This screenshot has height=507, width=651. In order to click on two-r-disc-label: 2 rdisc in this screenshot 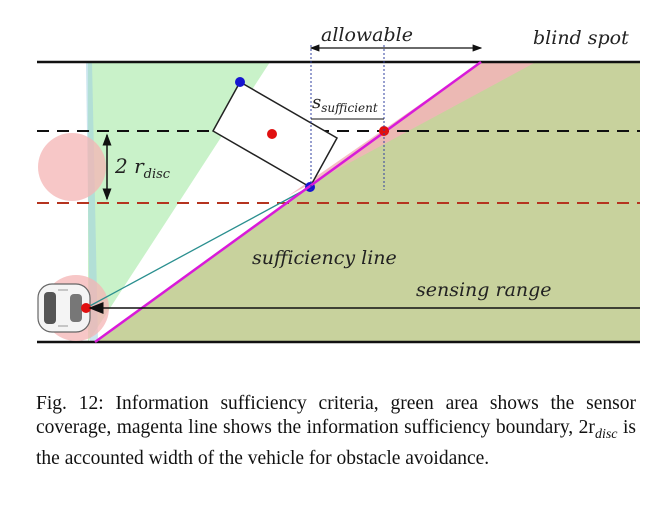, I will do `click(142, 168)`.